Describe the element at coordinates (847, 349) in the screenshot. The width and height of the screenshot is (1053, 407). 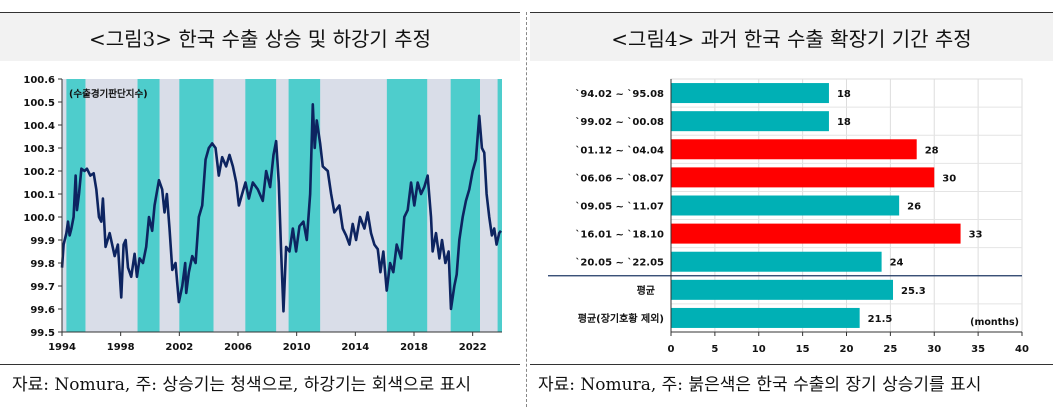
I see `x-tick-label: 20` at that location.